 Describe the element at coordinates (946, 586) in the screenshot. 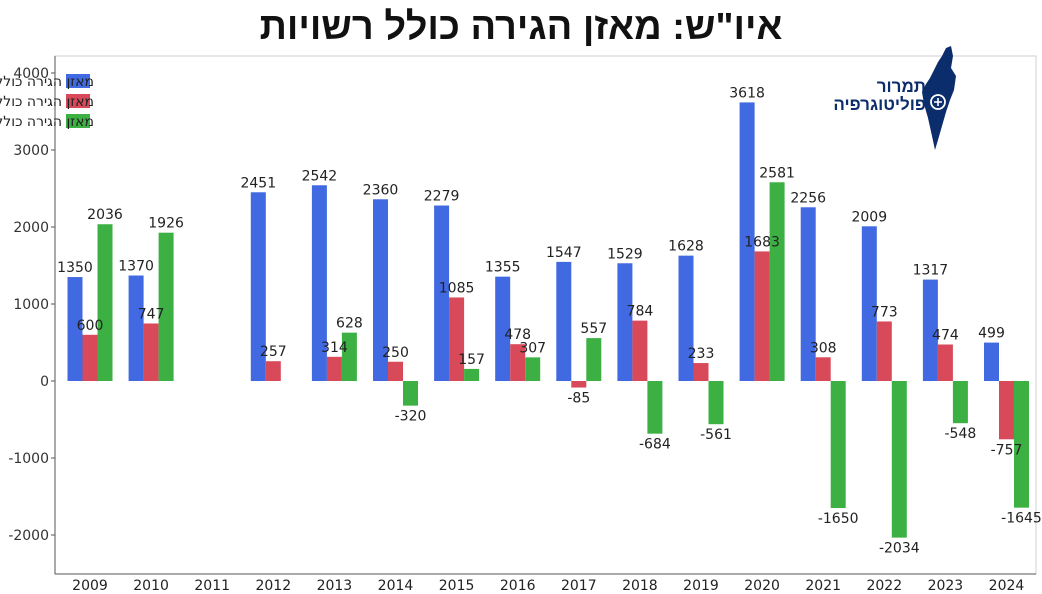

I see `x-tick-label: 2023` at that location.